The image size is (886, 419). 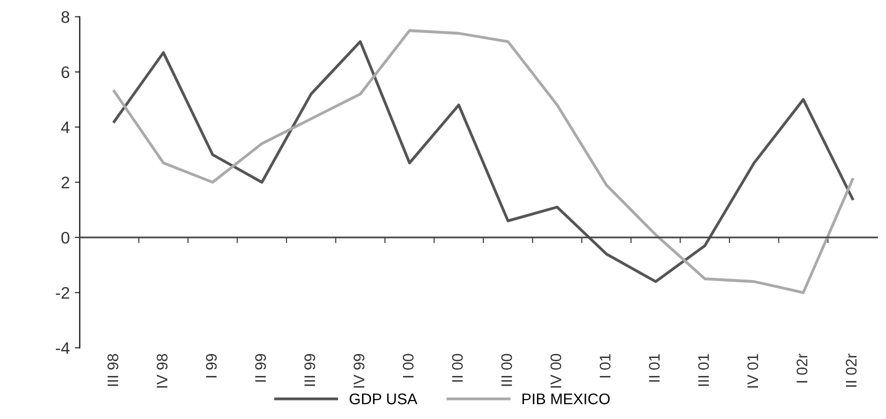 What do you see at coordinates (65, 17) in the screenshot?
I see `y-tick-label: 8` at bounding box center [65, 17].